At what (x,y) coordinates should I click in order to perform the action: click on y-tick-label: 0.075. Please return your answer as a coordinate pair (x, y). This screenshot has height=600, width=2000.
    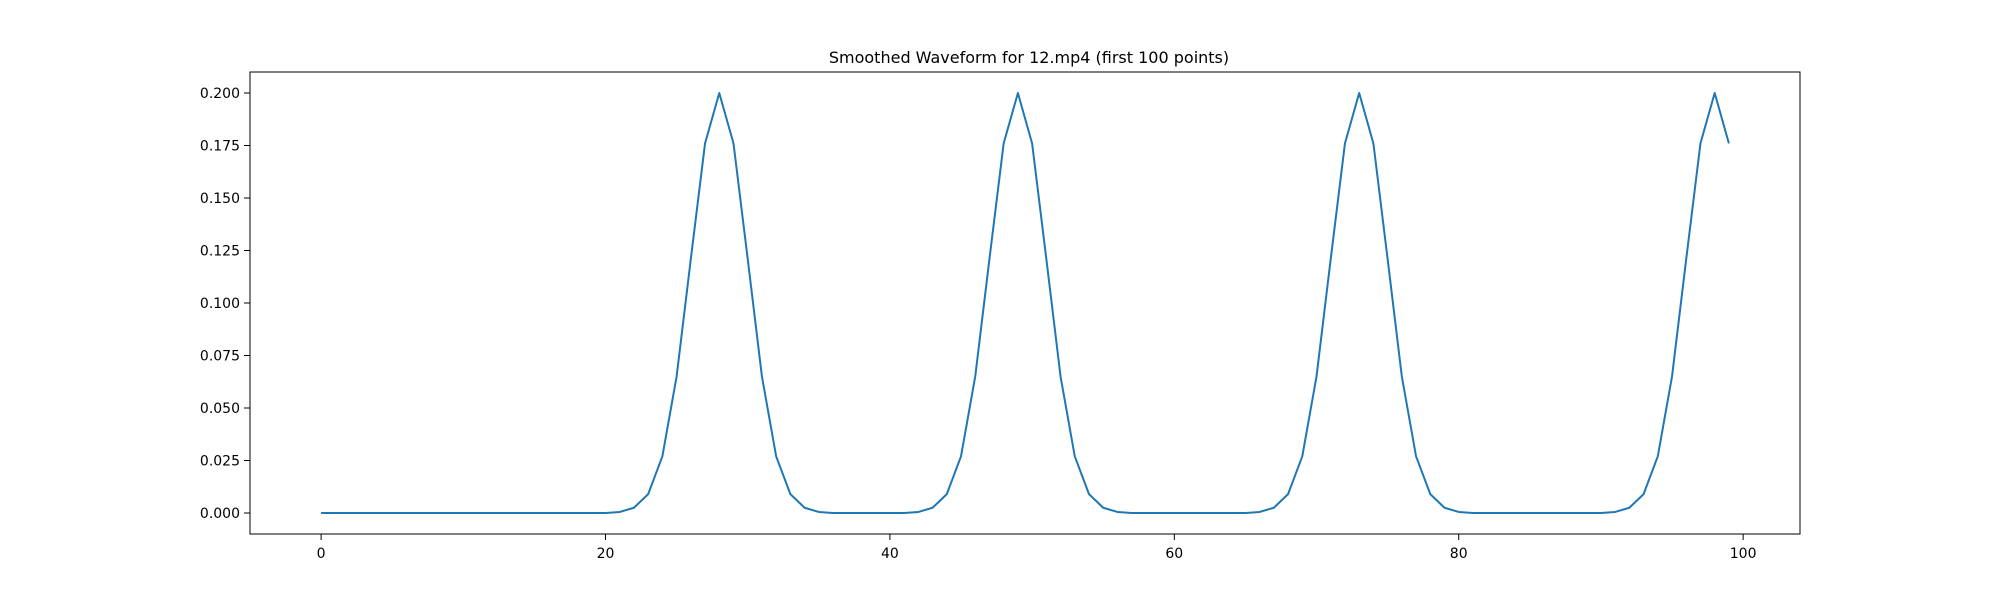
    Looking at the image, I should click on (220, 357).